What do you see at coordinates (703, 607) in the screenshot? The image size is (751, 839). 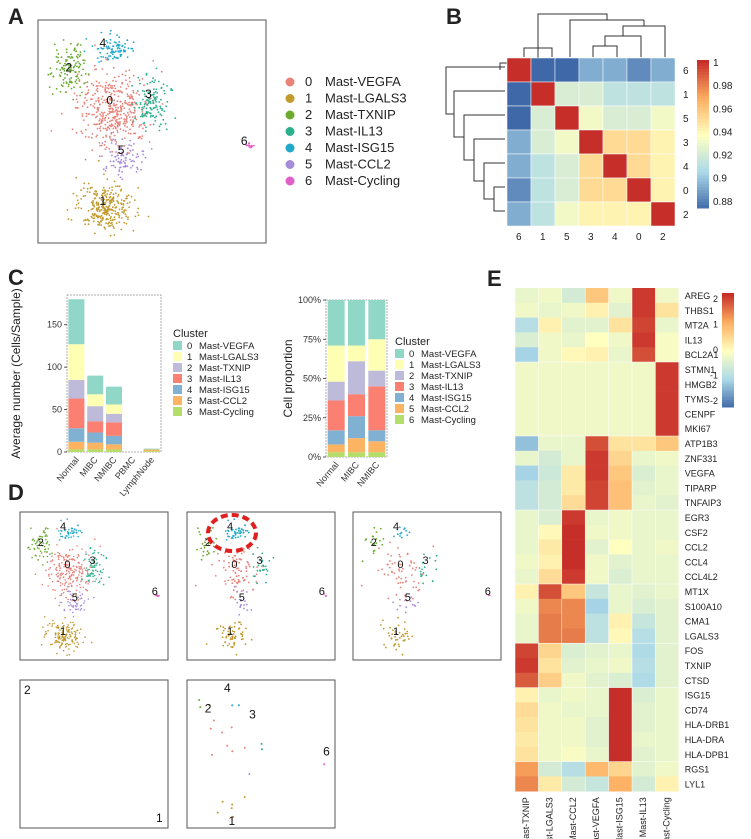 I see `gene-label: S100A10` at bounding box center [703, 607].